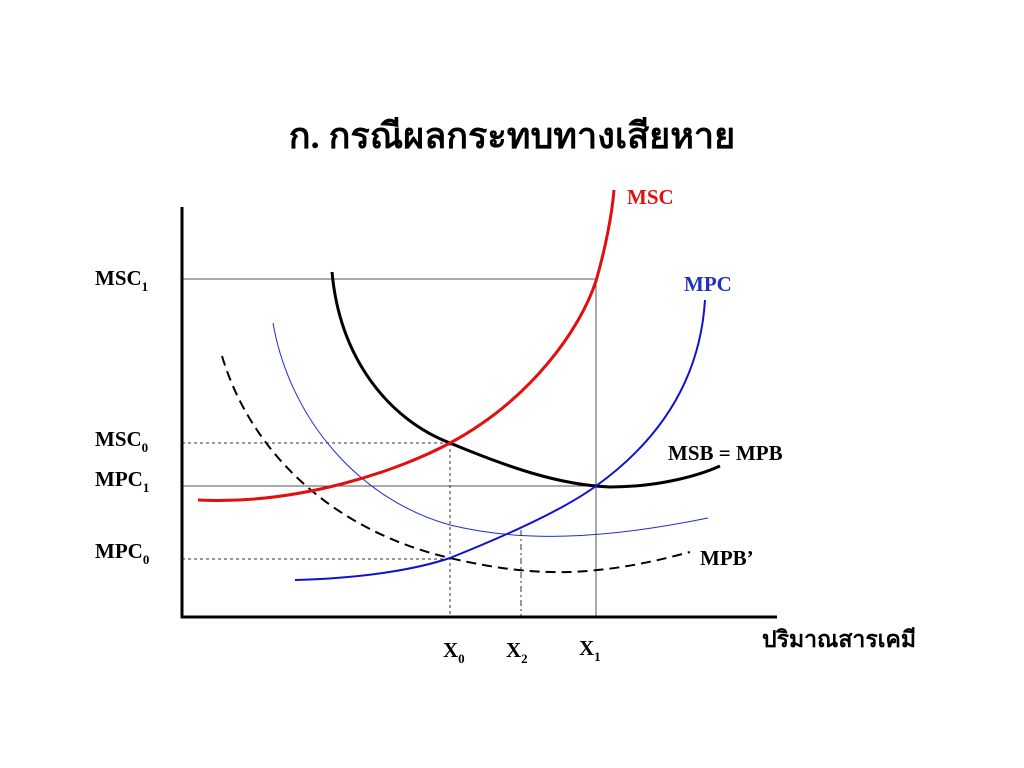 The image size is (1024, 768). Describe the element at coordinates (725, 453) in the screenshot. I see `curve-label: MSB = MPB` at that location.